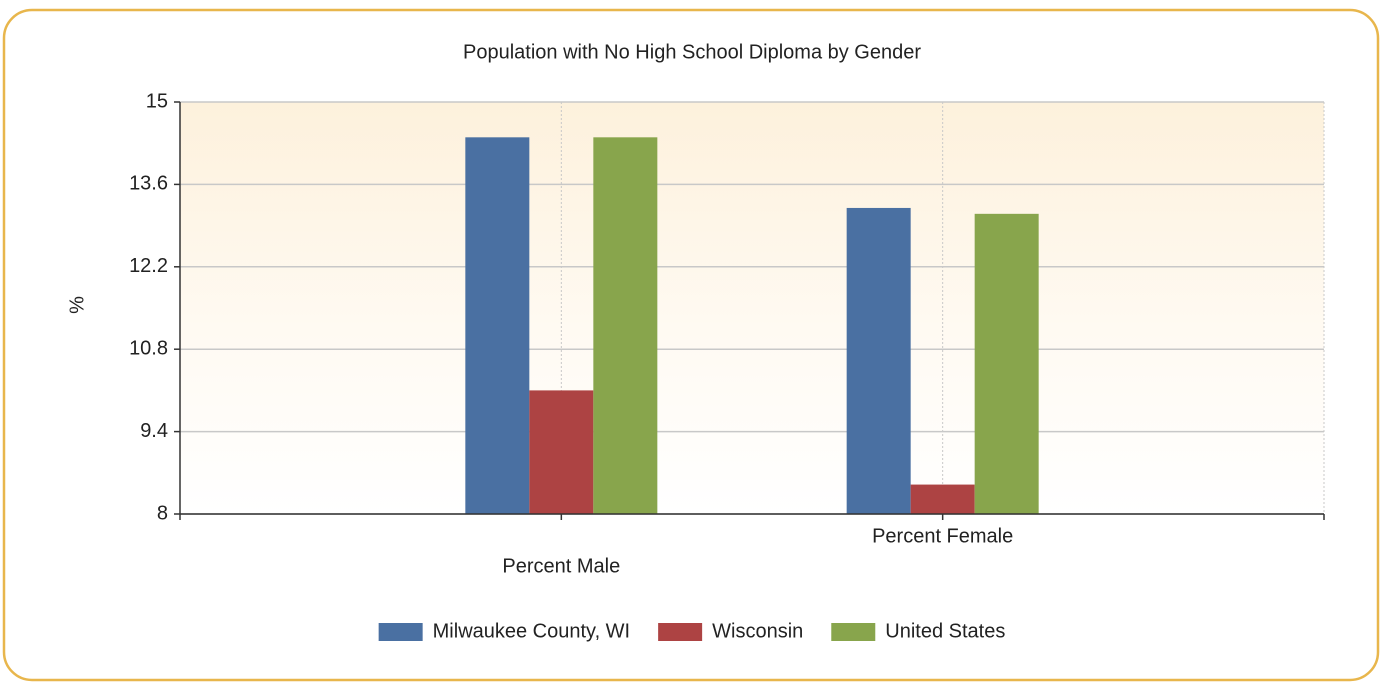 Image resolution: width=1385 pixels, height=685 pixels. Describe the element at coordinates (531, 631) in the screenshot. I see `legend-label: Milwaukee County, WI` at that location.